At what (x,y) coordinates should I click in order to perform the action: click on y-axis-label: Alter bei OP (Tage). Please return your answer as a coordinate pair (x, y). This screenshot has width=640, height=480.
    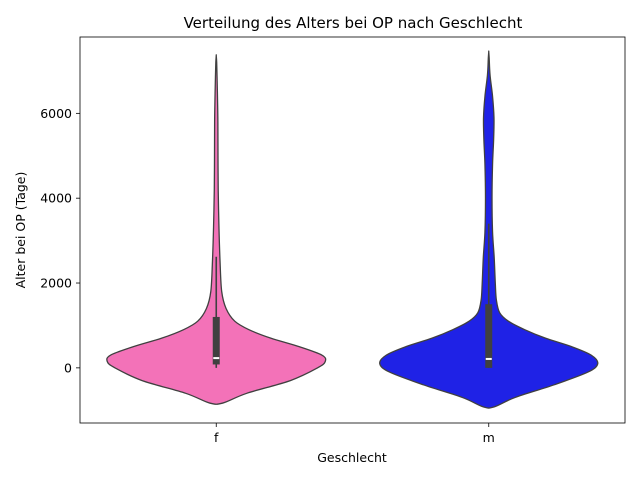
    Looking at the image, I should click on (20, 230).